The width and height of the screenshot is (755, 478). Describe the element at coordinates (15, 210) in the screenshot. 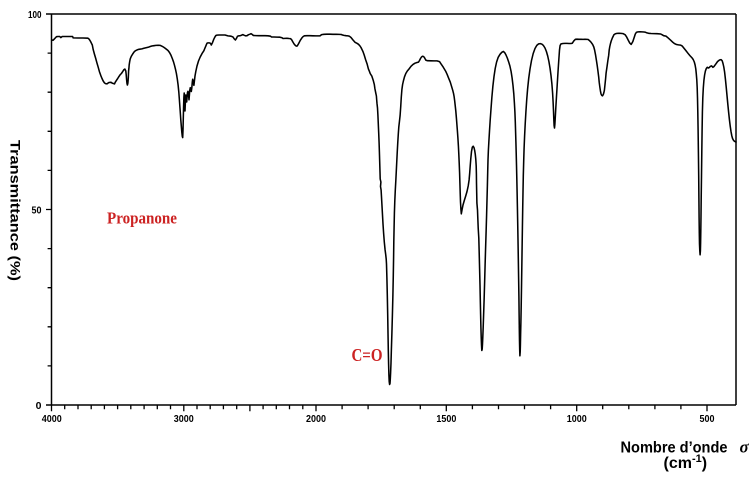

I see `svg-text: Transmittance (%)` at that location.